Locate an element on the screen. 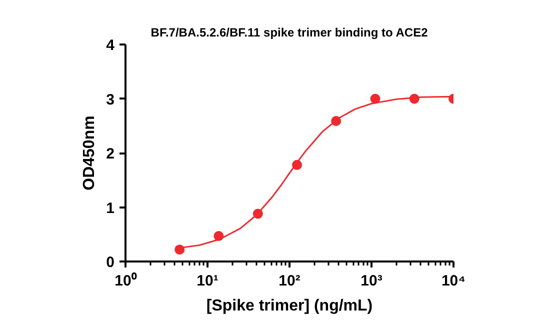 The height and width of the screenshot is (331, 545). x-tick-label: 10³ is located at coordinates (371, 281).